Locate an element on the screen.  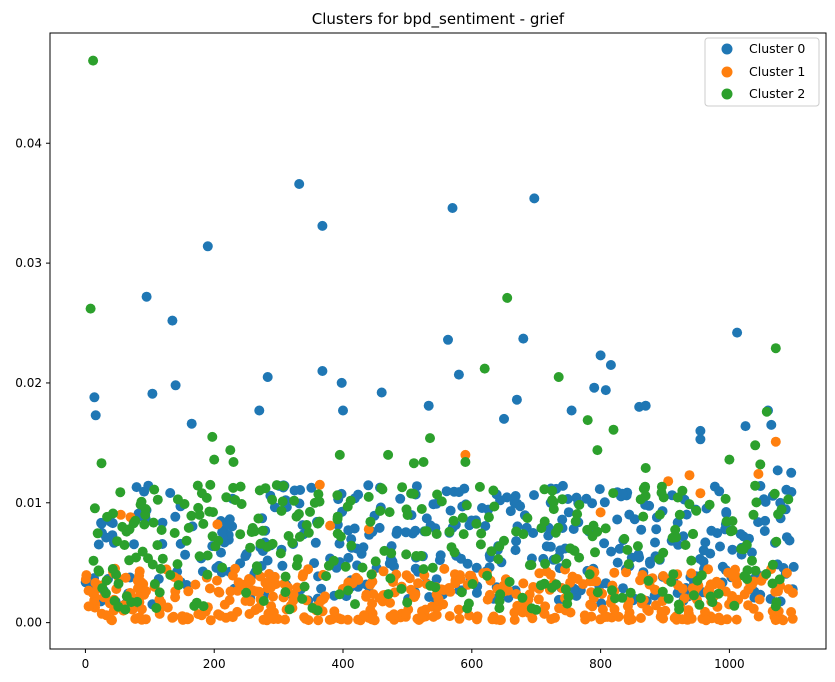
legend-label-cluster-1: Cluster 1 is located at coordinates (777, 71).